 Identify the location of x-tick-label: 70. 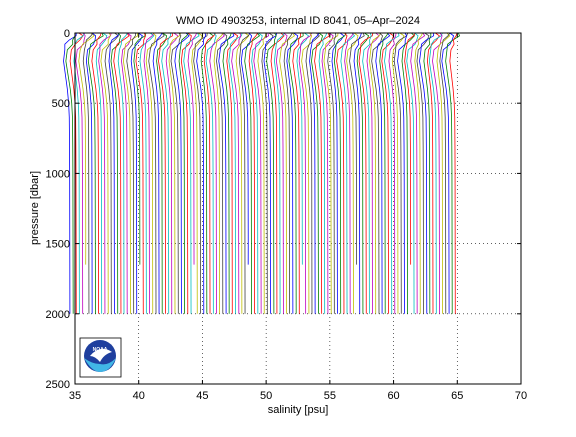
(521, 396).